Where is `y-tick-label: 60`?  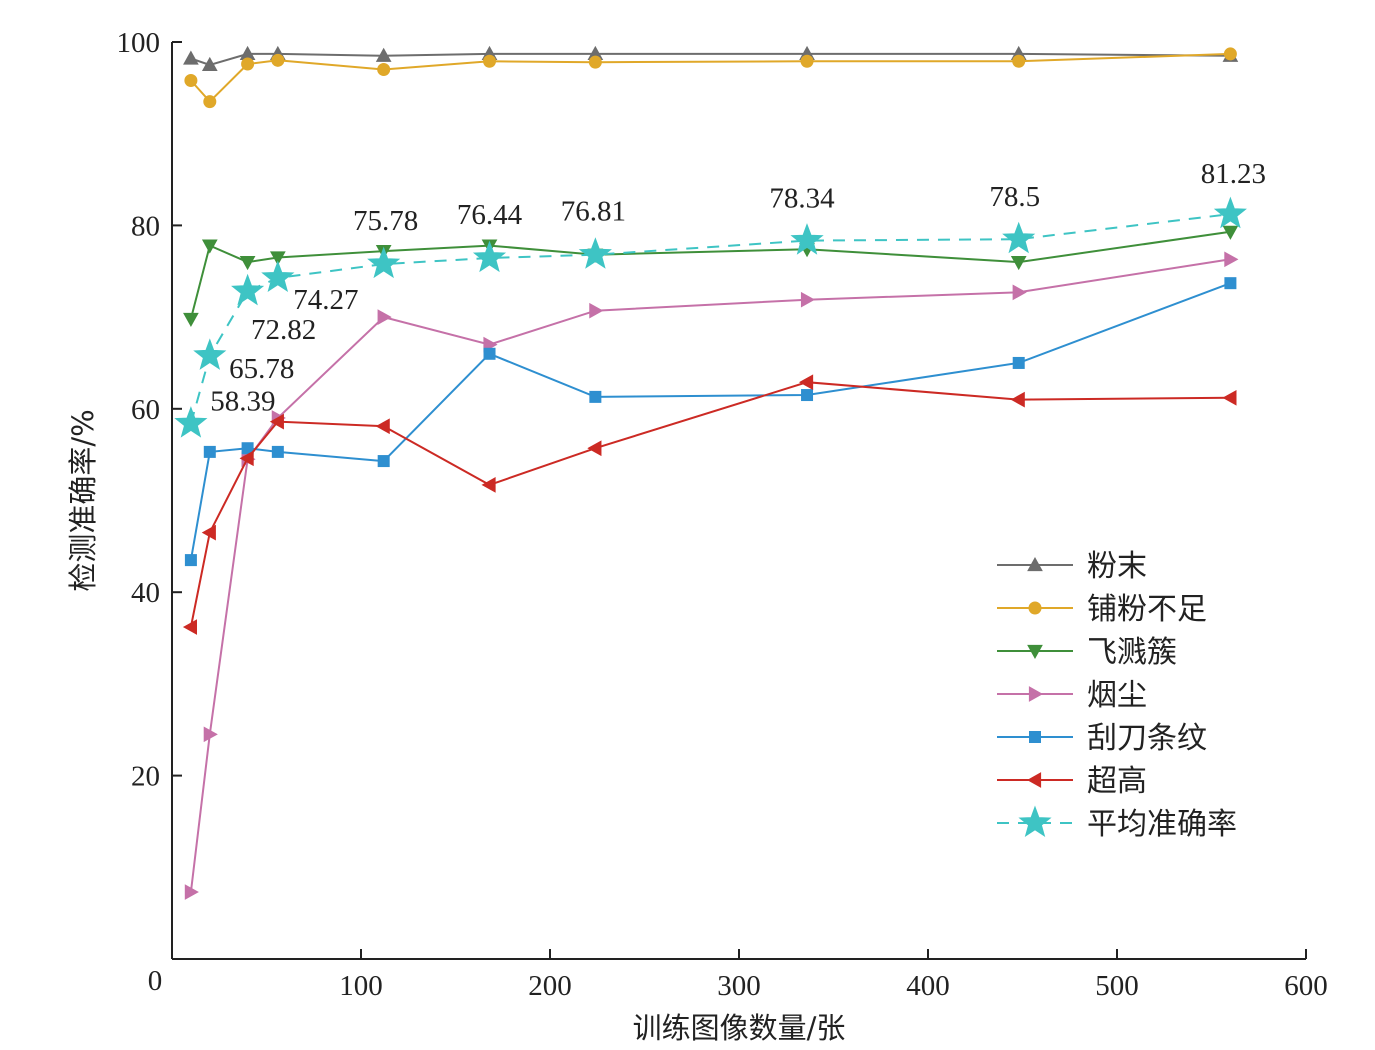
y-tick-label: 60 is located at coordinates (145, 410).